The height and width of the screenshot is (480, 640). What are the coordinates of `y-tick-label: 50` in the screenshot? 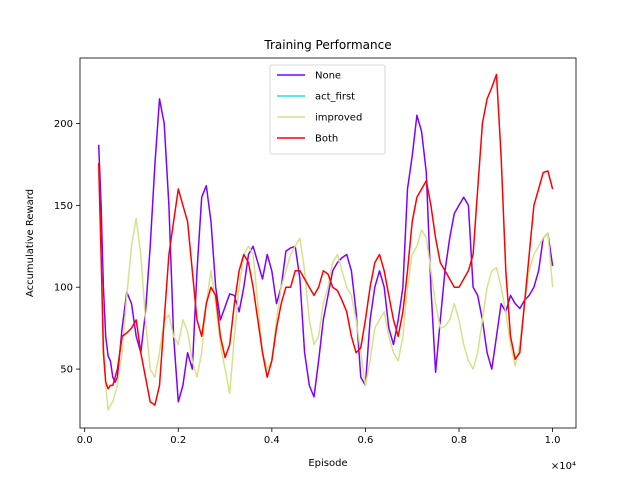 It's located at (66, 370).